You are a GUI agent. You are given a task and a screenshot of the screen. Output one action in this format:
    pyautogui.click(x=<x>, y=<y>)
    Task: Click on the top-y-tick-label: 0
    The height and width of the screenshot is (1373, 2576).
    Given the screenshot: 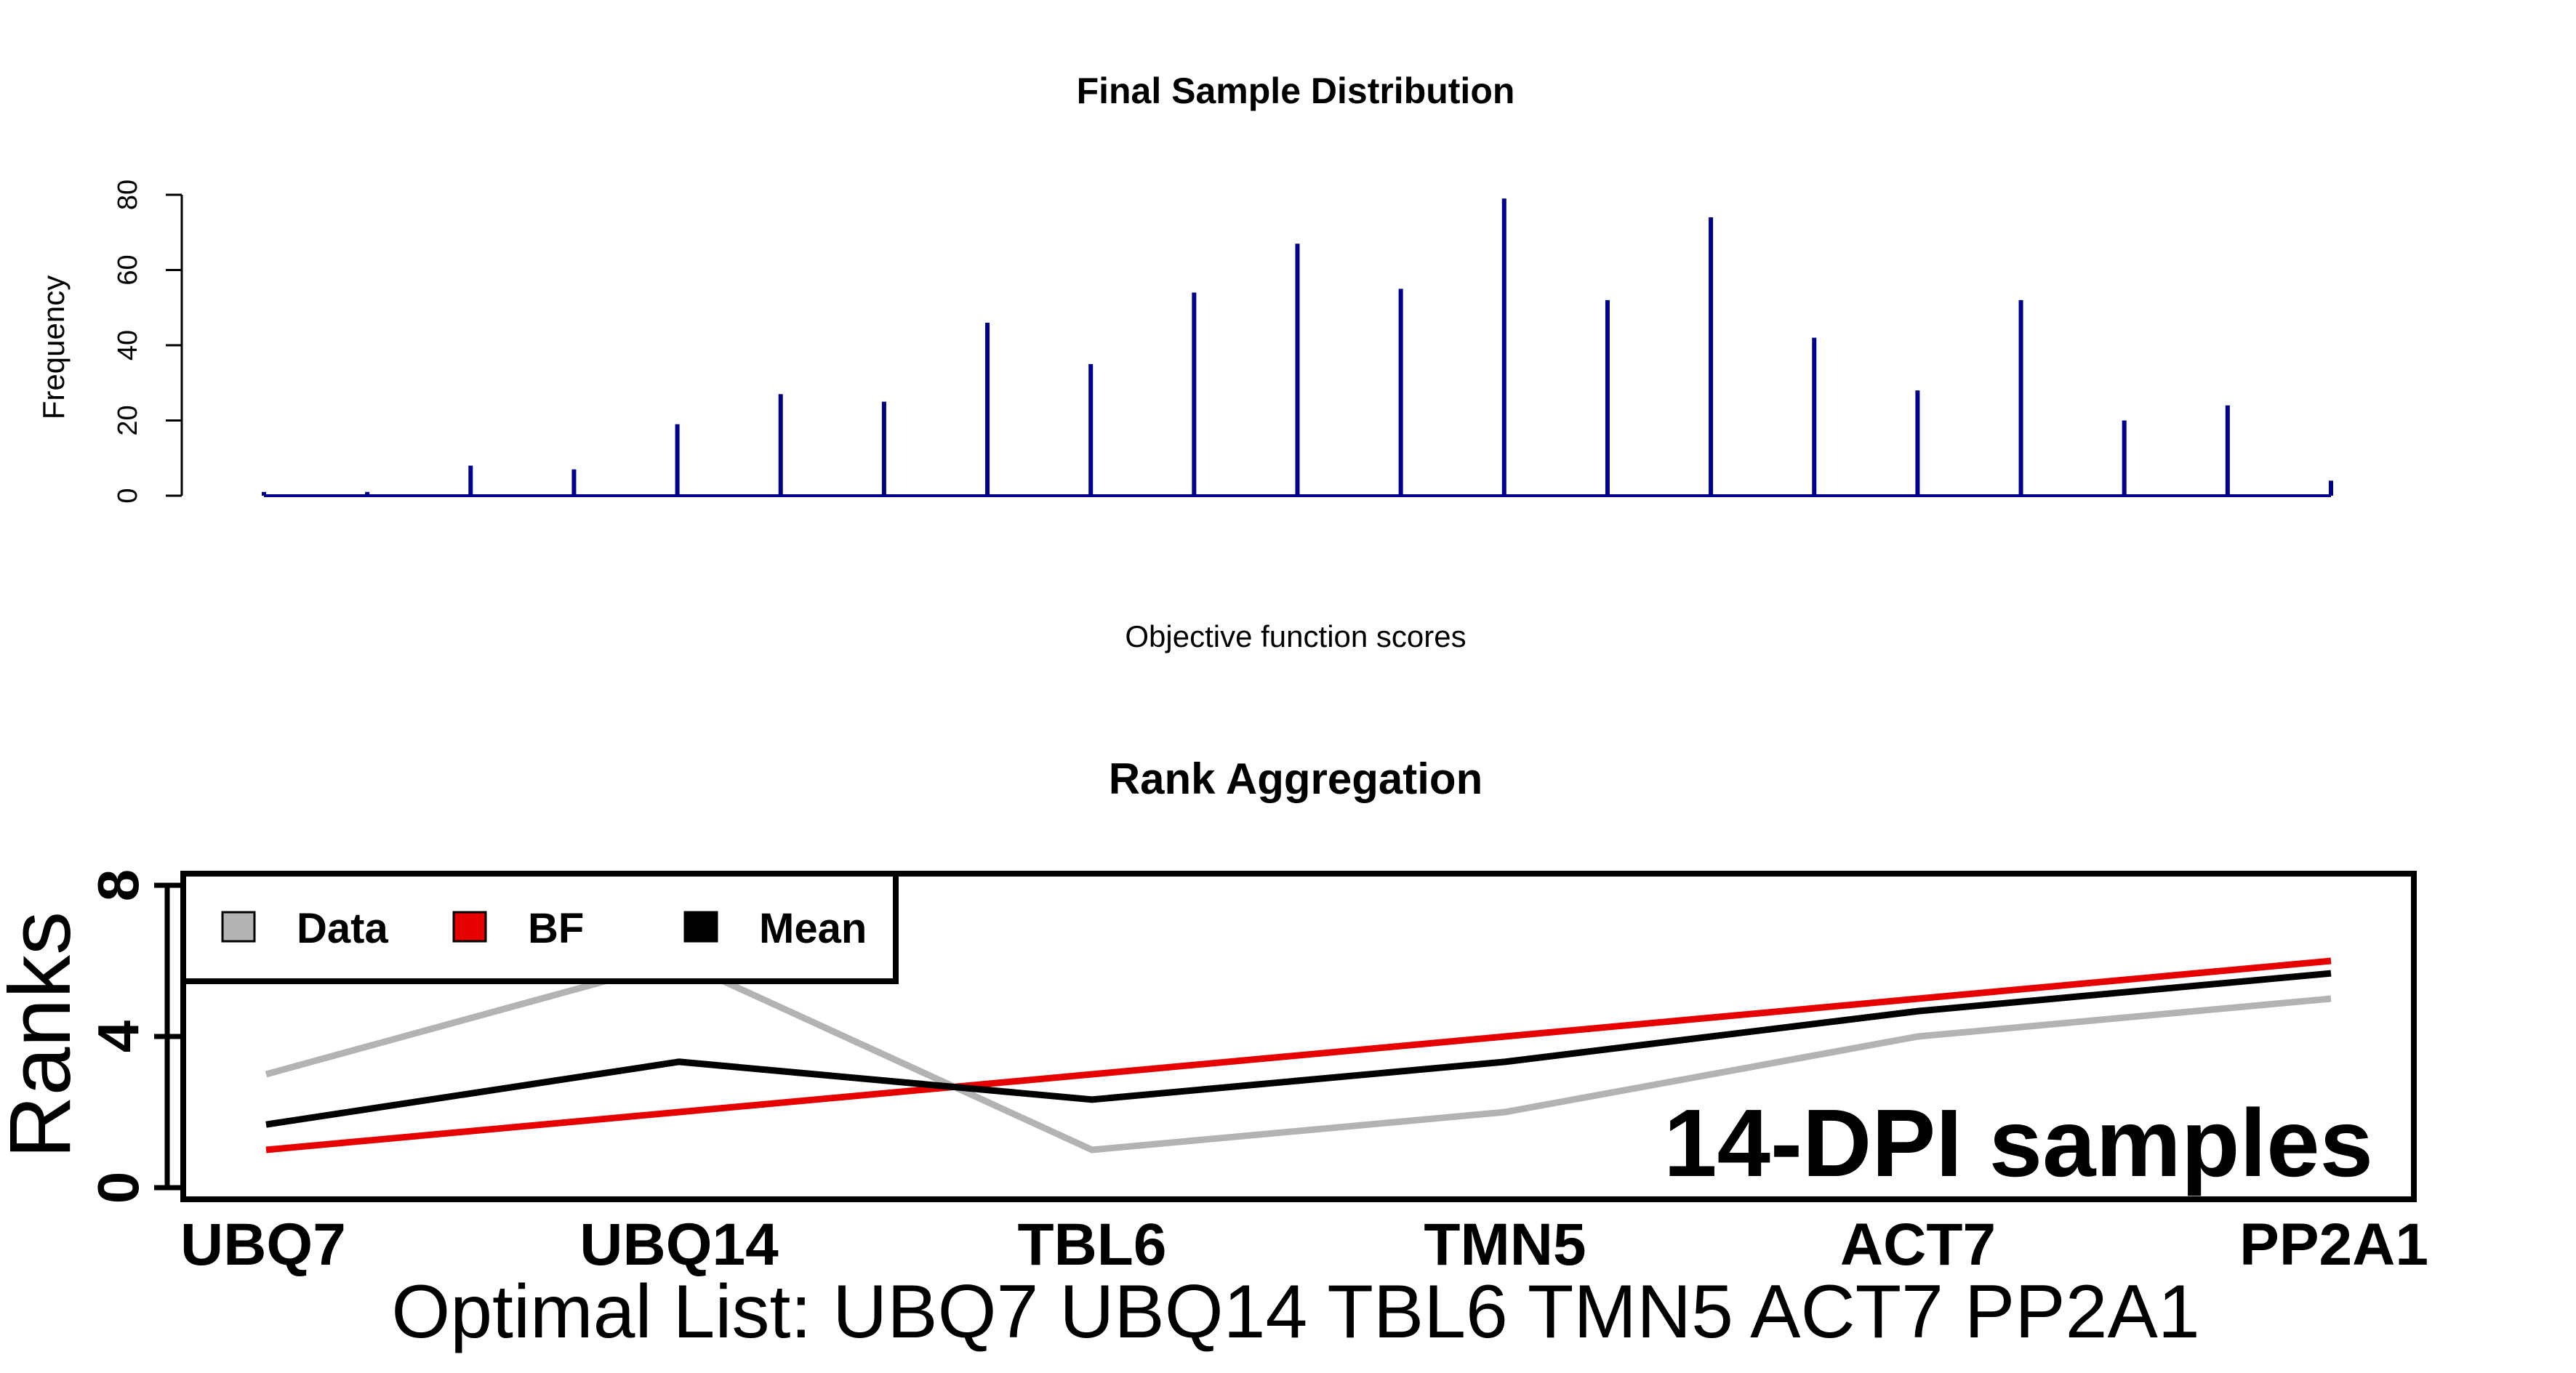 What is the action you would take?
    pyautogui.click(x=128, y=495)
    